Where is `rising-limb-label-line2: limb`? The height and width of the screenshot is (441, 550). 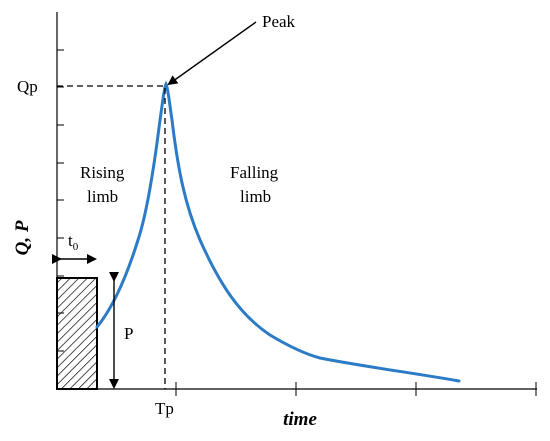
rising-limb-label-line2: limb is located at coordinates (102, 196).